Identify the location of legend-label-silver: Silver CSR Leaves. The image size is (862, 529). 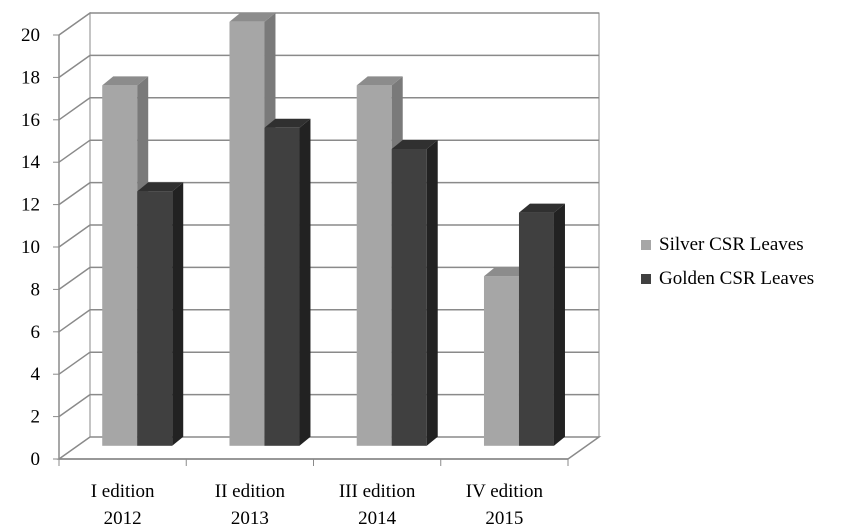
(731, 245).